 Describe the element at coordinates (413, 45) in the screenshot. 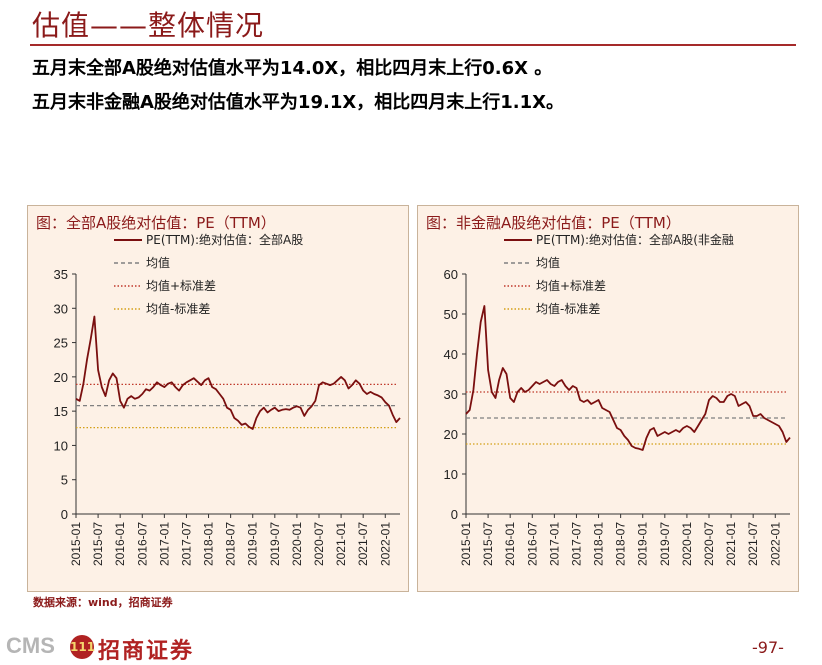

I see `title-divider` at that location.